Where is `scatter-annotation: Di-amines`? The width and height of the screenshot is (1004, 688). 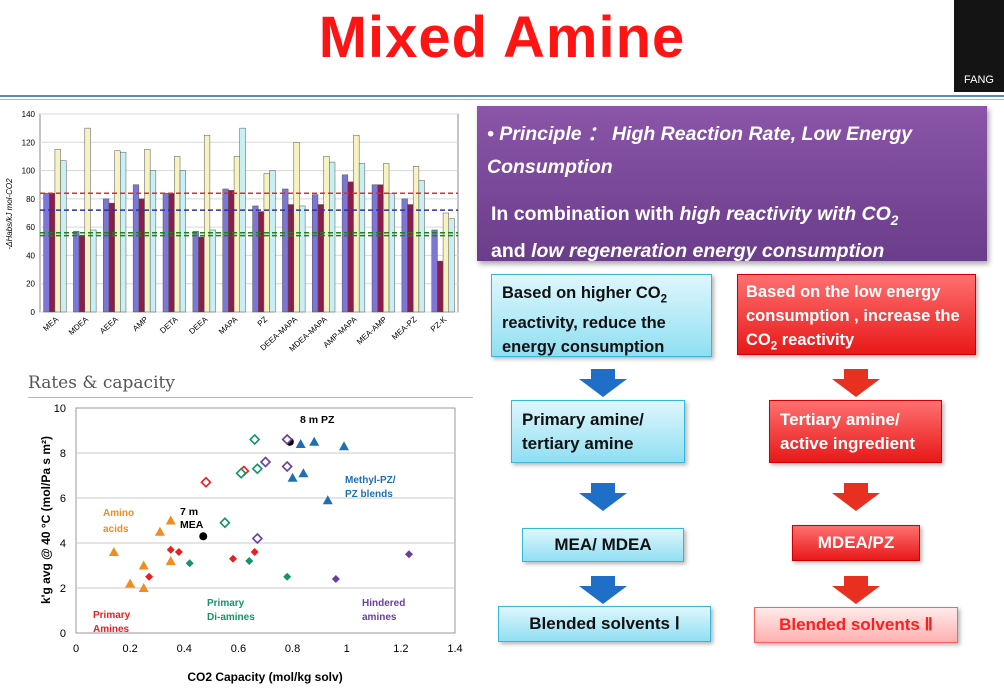
scatter-annotation: Di-amines is located at coordinates (231, 617).